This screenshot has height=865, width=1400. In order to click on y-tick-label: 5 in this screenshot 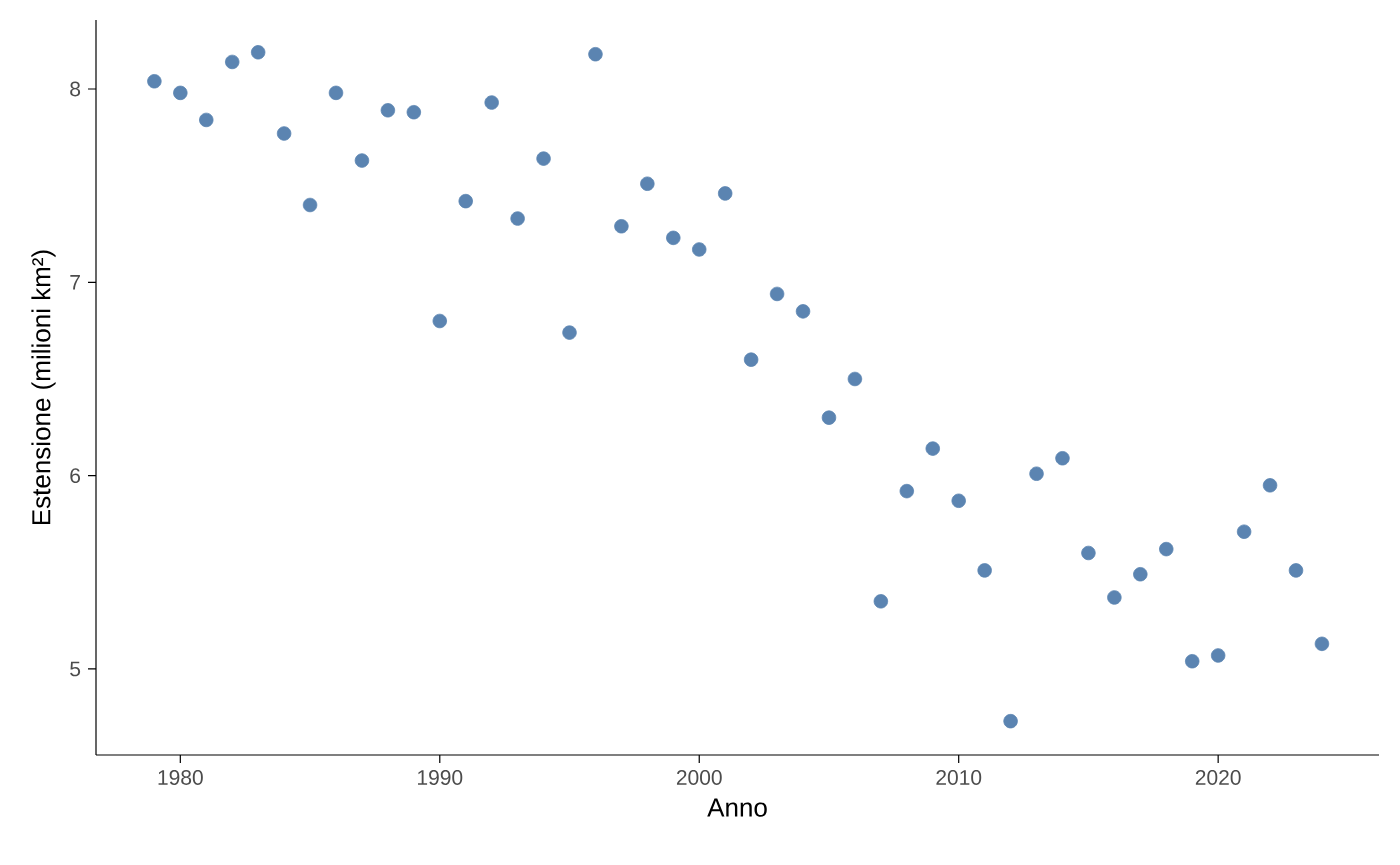, I will do `click(75, 669)`.